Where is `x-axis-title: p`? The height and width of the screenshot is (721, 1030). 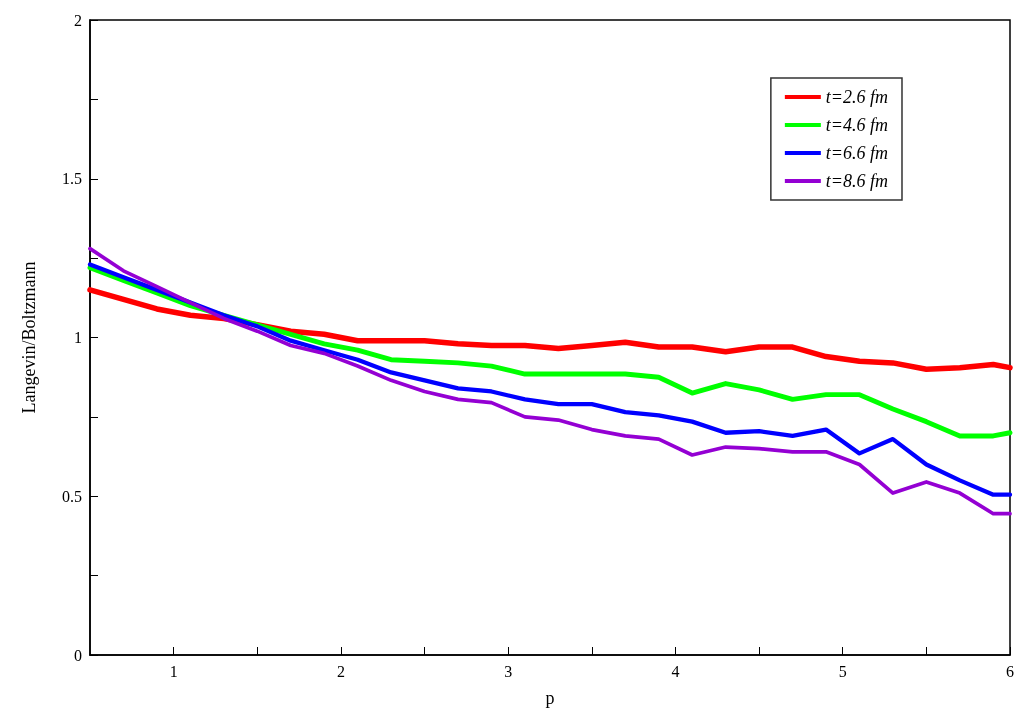 x-axis-title: p is located at coordinates (550, 698).